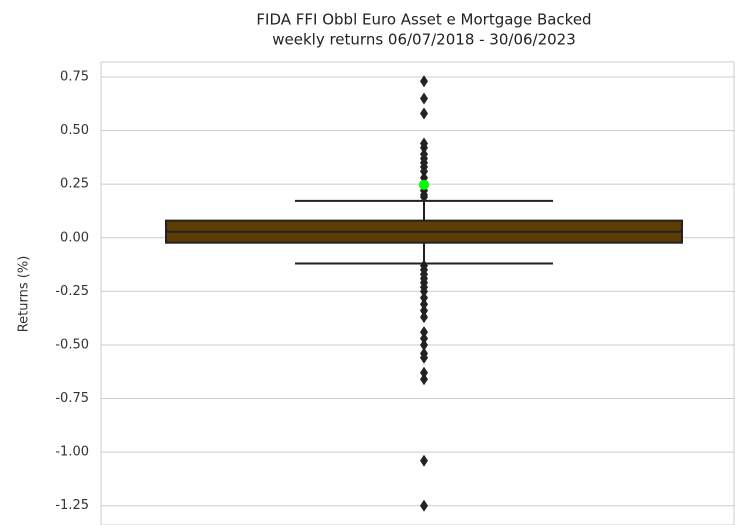 This screenshot has width=735, height=525. What do you see at coordinates (72, 452) in the screenshot?
I see `y-tick-label: -1.00` at bounding box center [72, 452].